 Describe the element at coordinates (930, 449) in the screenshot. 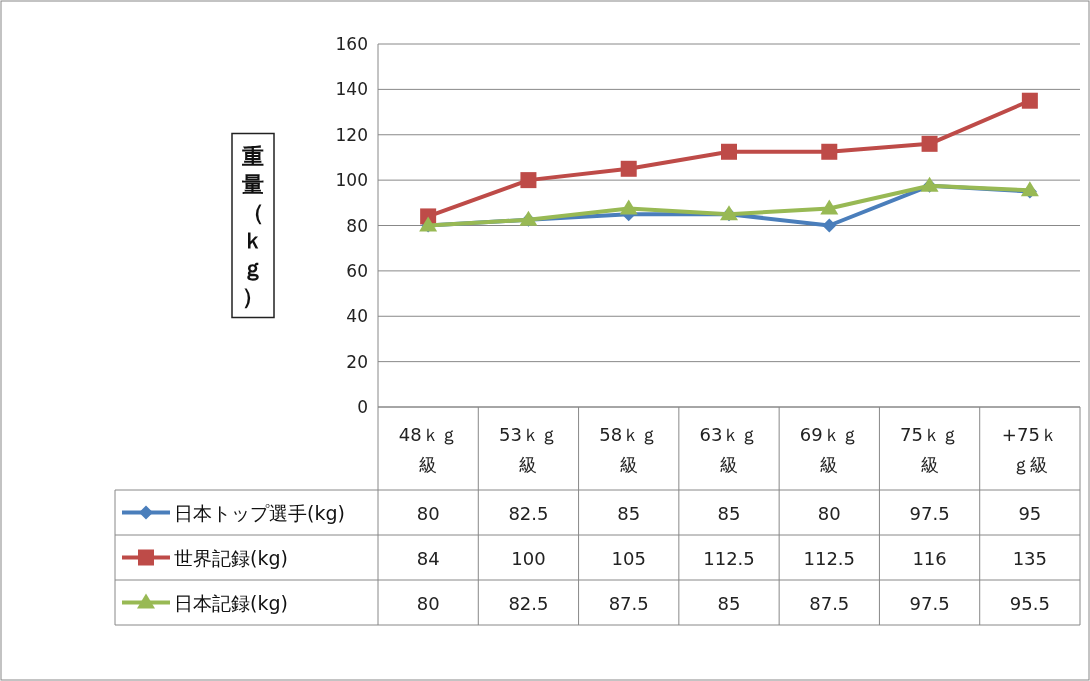

I see `x-tick-label: 75ｋｇ級` at that location.